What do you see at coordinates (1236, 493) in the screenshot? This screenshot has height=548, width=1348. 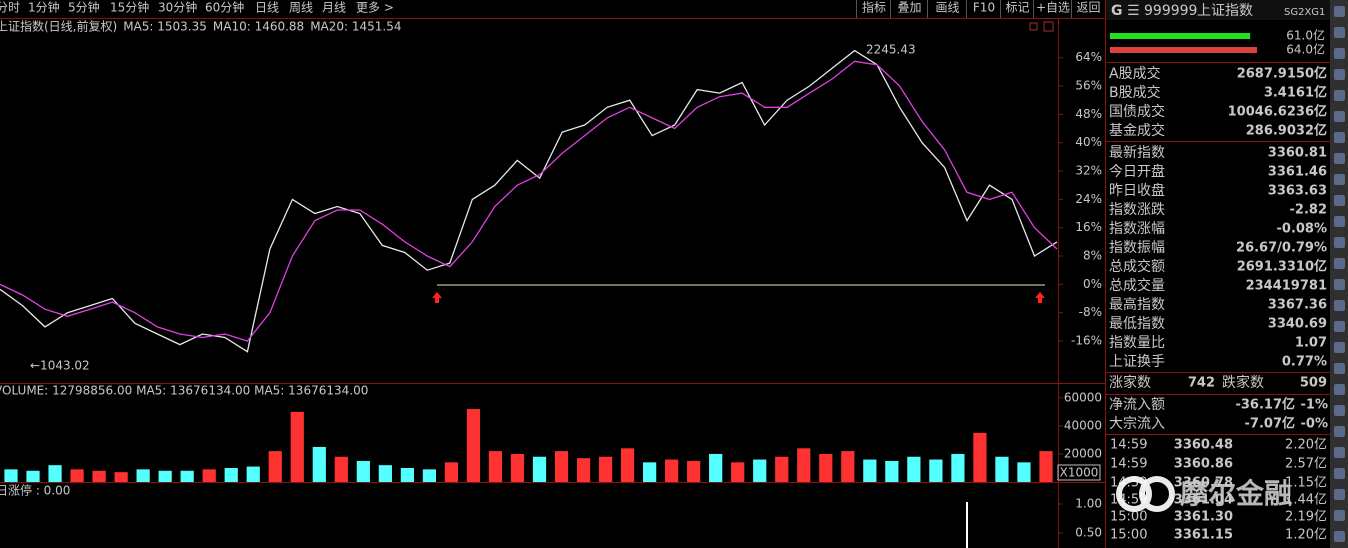 I see `watermark-text: 摩尔金融` at bounding box center [1236, 493].